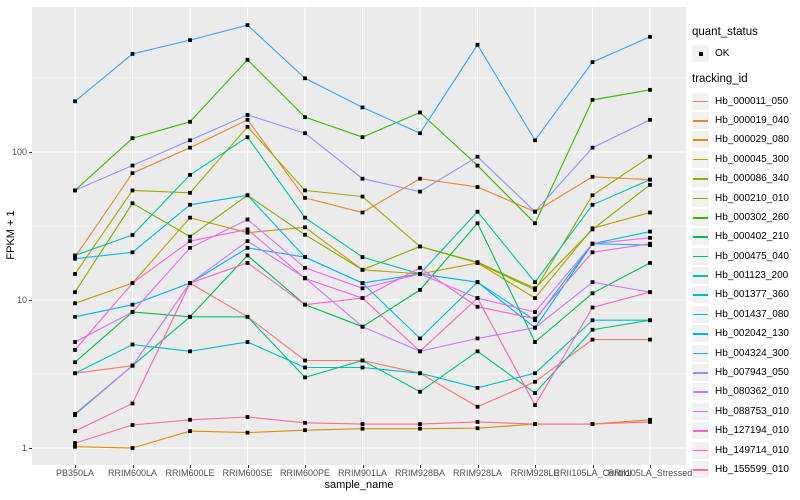 The image size is (800, 500). What do you see at coordinates (752, 101) in the screenshot?
I see `legend-label: Hb_000011_050` at bounding box center [752, 101].